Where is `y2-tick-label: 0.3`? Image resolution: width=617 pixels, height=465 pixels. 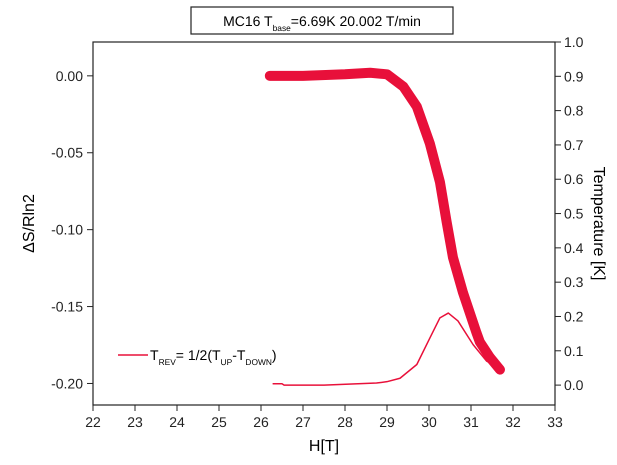
y2-tick-label: 0.3 is located at coordinates (574, 282).